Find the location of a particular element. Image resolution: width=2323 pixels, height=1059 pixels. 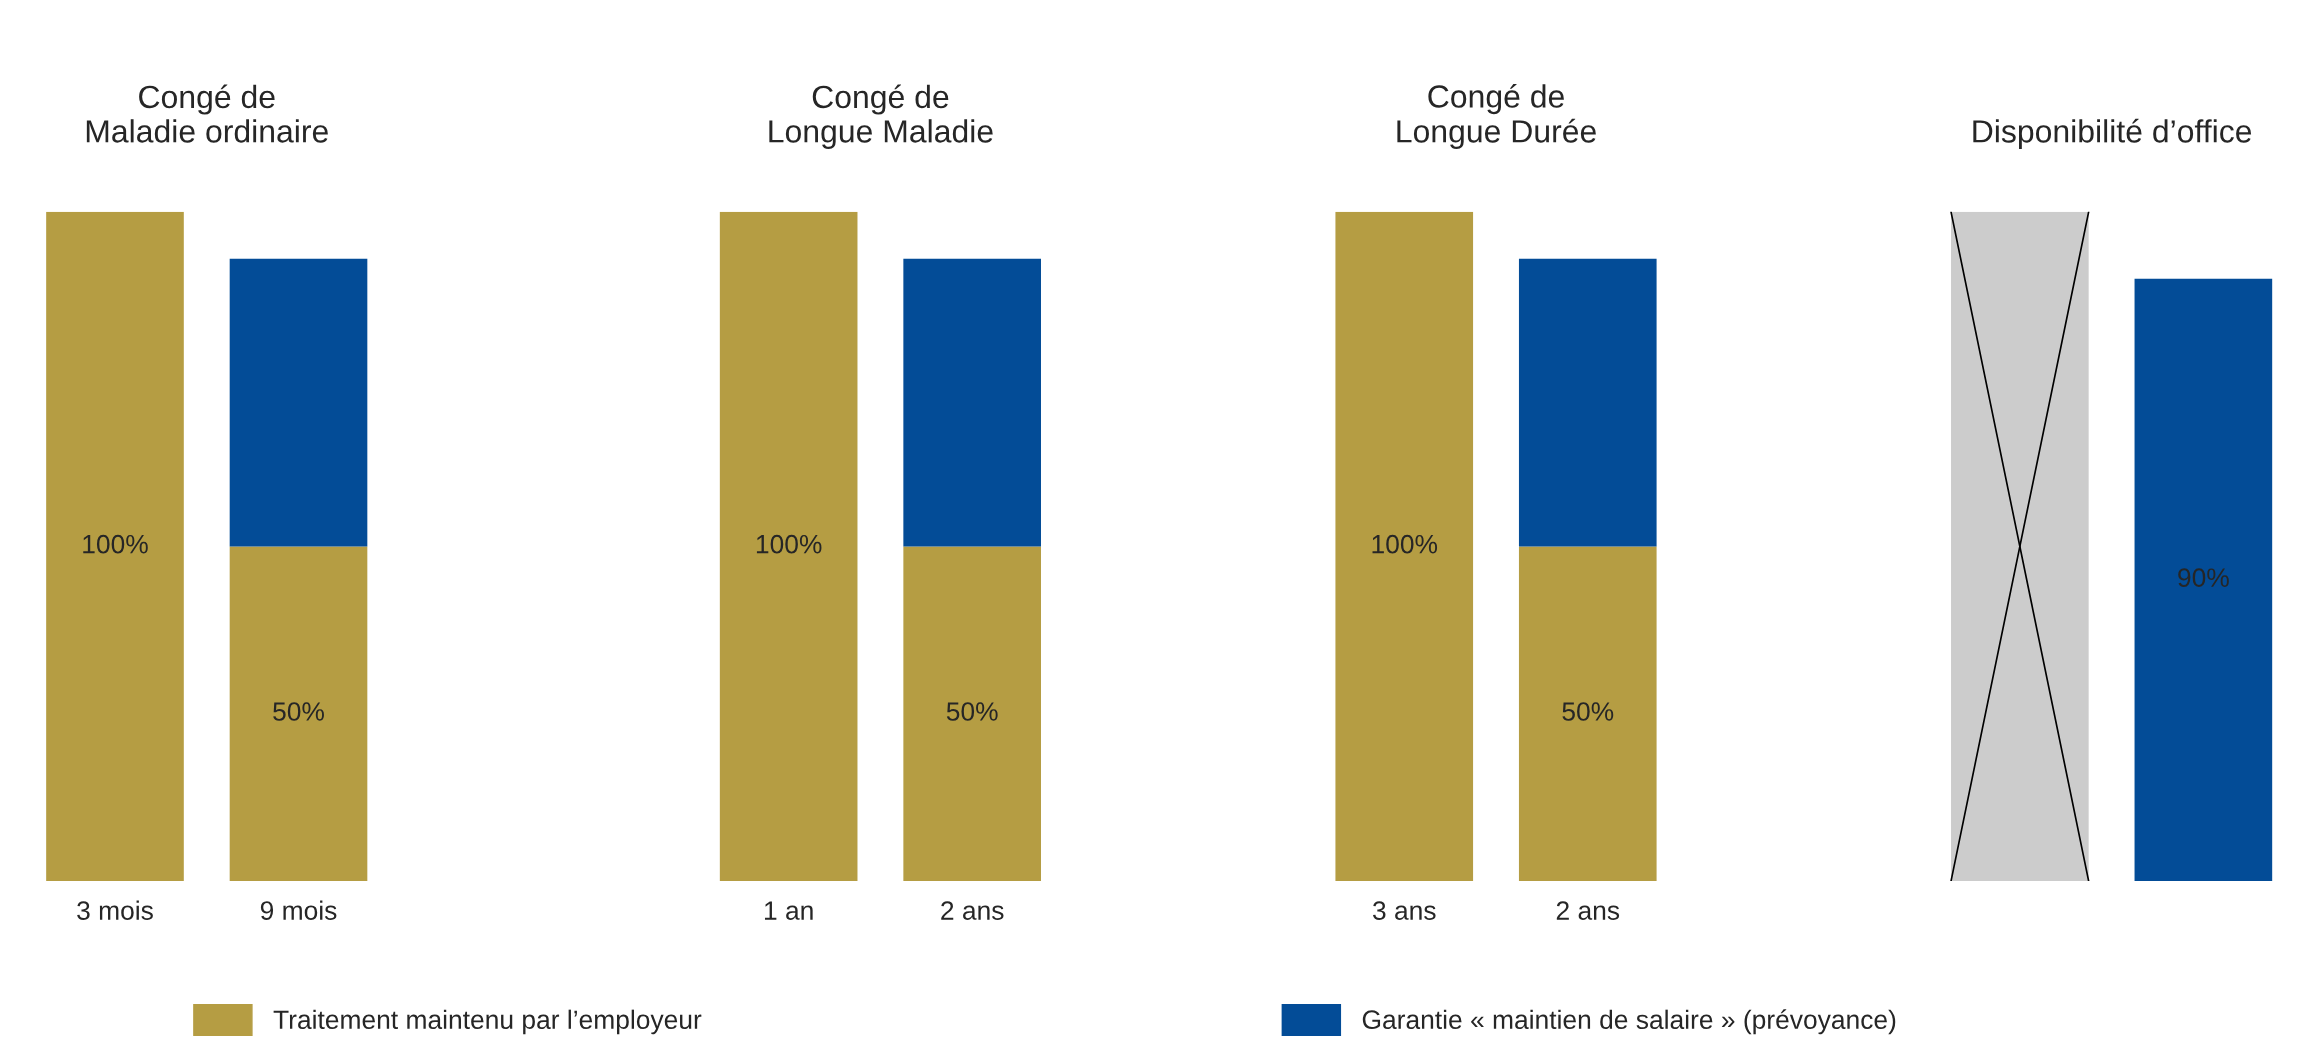

data-label: 90% is located at coordinates (2203, 577).